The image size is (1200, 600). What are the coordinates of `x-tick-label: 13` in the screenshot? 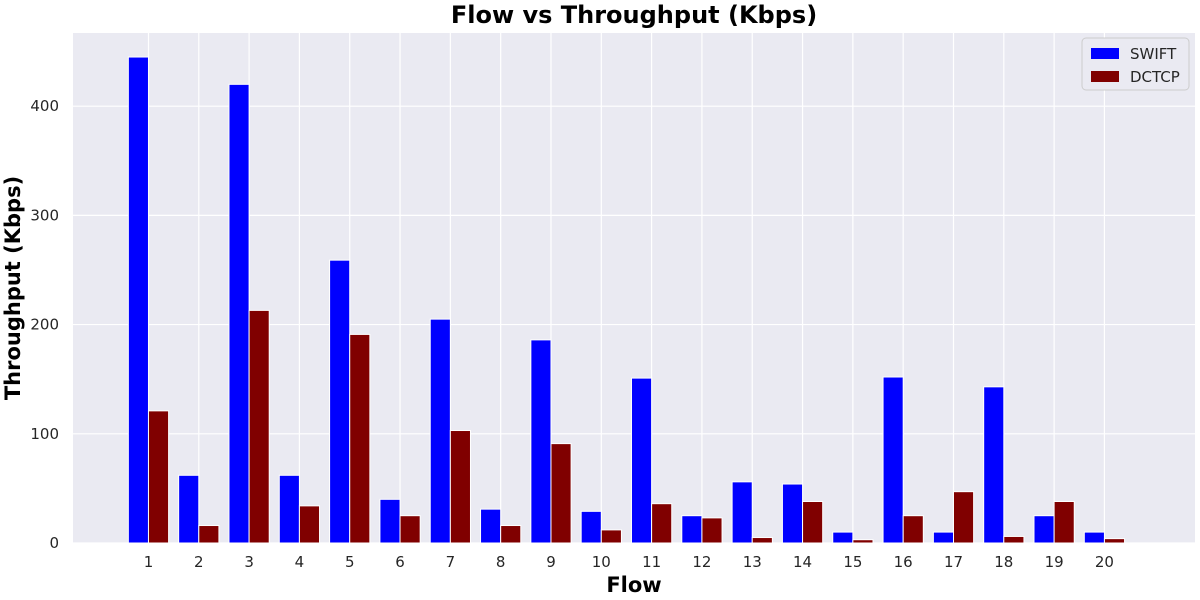 It's located at (752, 562).